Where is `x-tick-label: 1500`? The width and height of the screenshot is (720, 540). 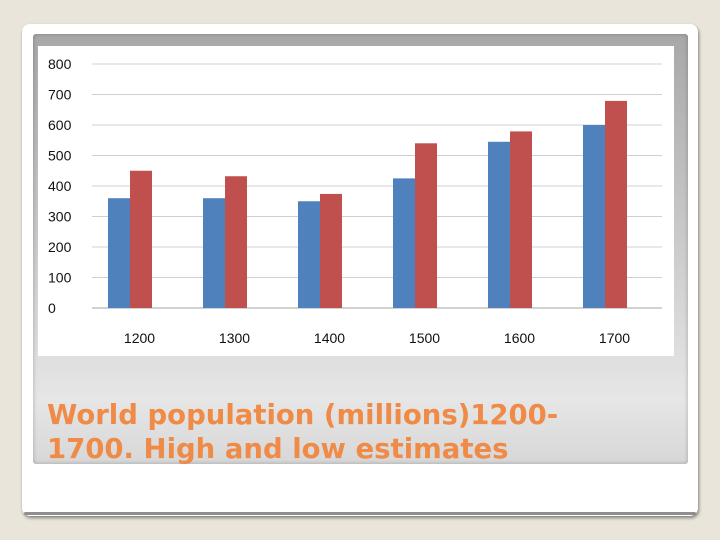
x-tick-label: 1500 is located at coordinates (424, 338).